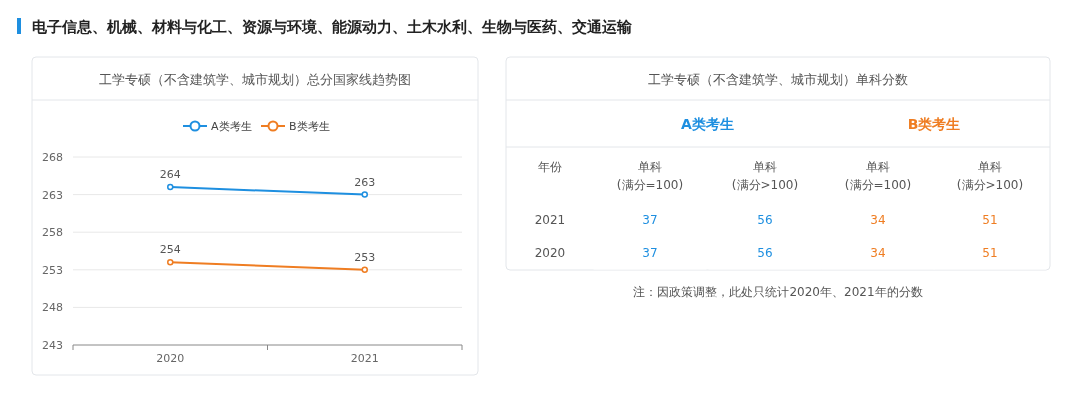  Describe the element at coordinates (255, 79) in the screenshot. I see `chart-title: 工学专硕（不含建筑学、城市规划）总分国家线趋势图` at that location.